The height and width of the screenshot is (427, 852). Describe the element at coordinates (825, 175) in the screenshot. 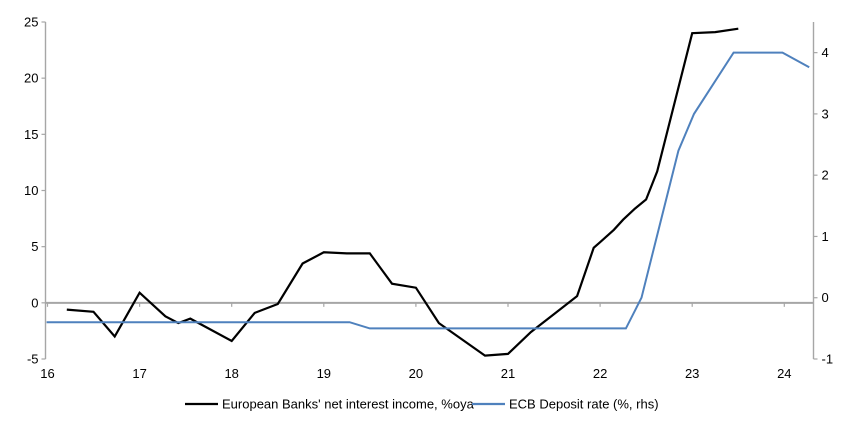

I see `y-axis-right-tick-label: 2` at that location.